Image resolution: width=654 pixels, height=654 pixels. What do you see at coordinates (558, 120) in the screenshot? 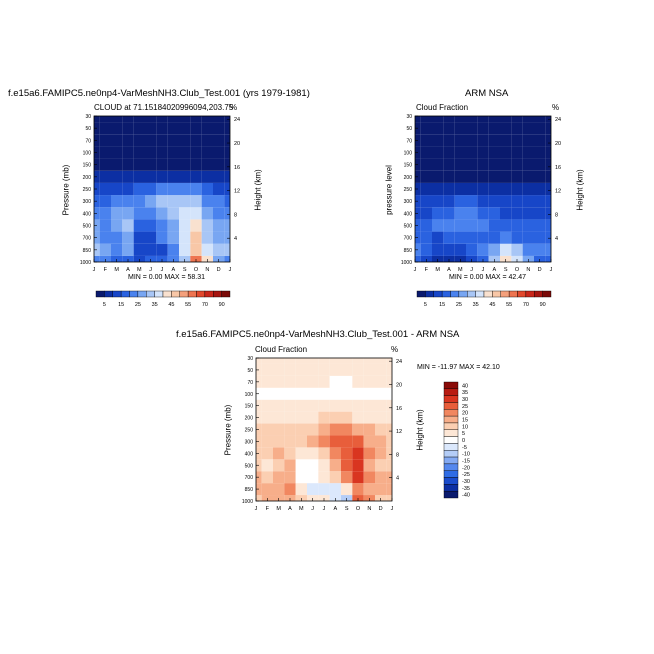
I see `obs-y2-tick-label: 24` at bounding box center [558, 120].